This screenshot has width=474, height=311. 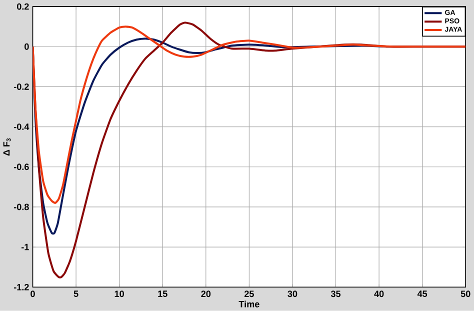 I want to click on y-tick-label: -0.4, so click(x=22, y=127).